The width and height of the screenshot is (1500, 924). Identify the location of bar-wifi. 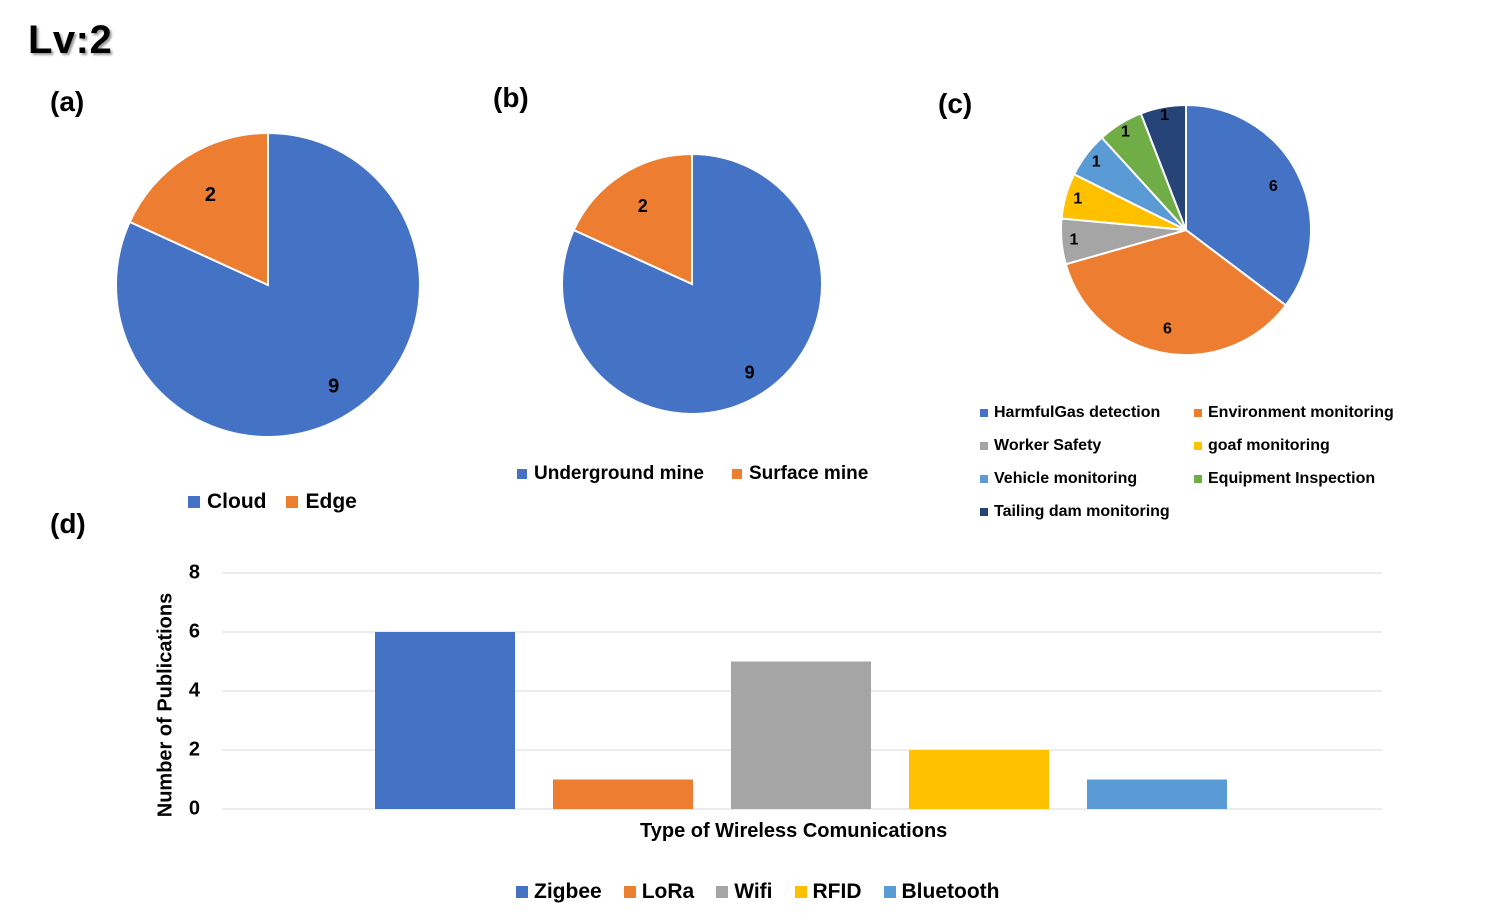
(801, 735).